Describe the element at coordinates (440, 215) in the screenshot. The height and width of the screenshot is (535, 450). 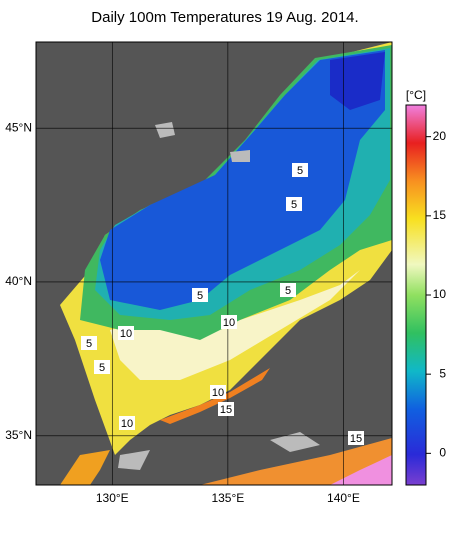
I see `colorbar-tick-label: 15` at that location.